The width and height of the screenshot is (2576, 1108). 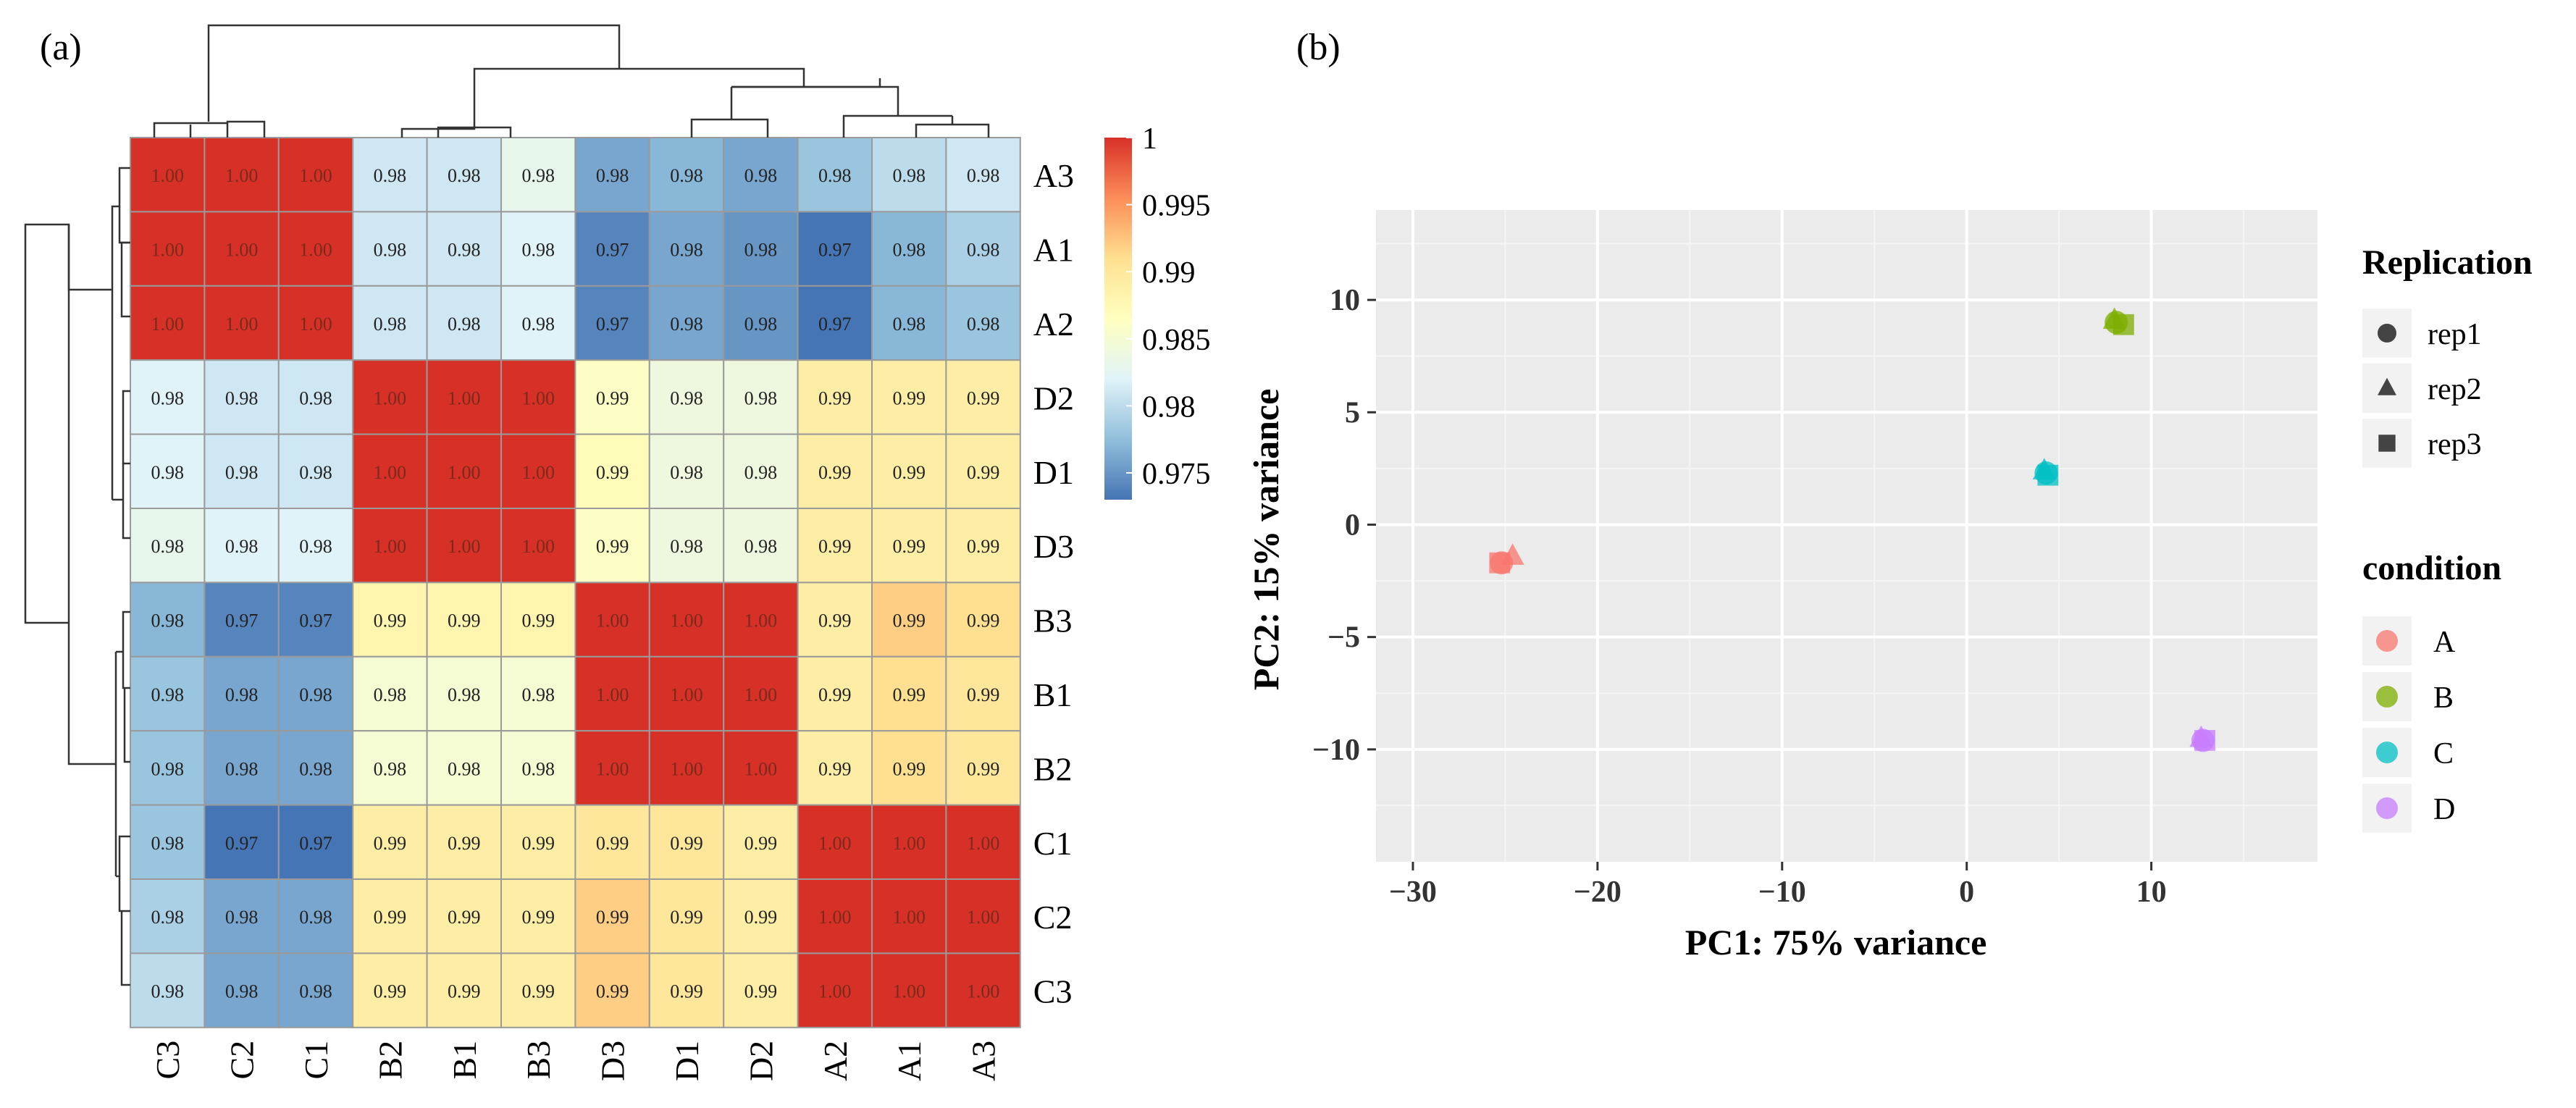 I want to click on pca-y-tick-label: 10, so click(x=1345, y=300).